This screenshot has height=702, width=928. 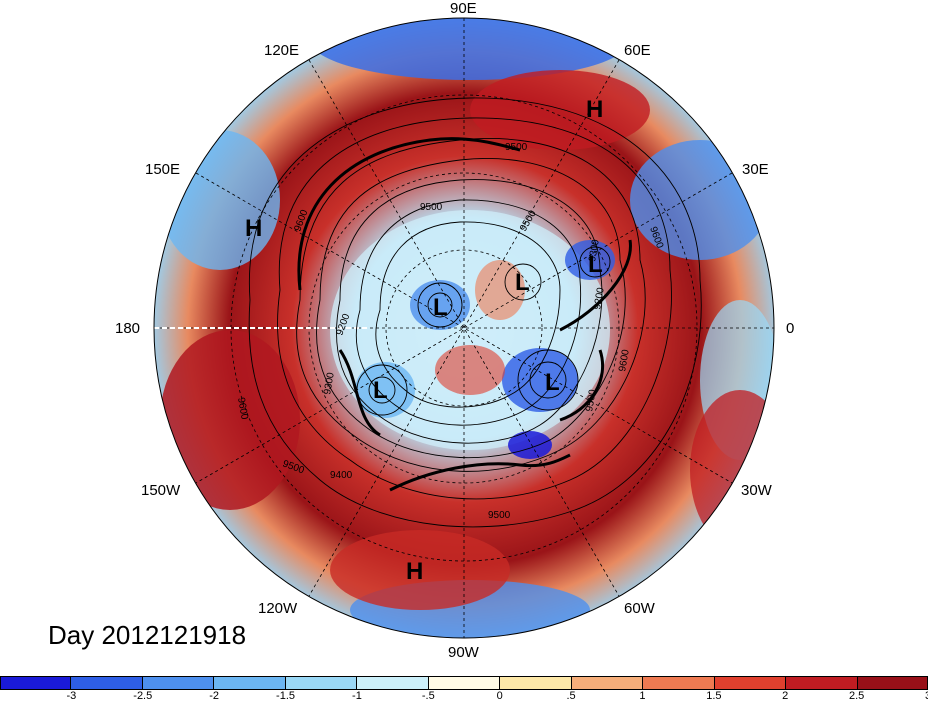 I want to click on longitude-label-120e: 120E, so click(x=282, y=50).